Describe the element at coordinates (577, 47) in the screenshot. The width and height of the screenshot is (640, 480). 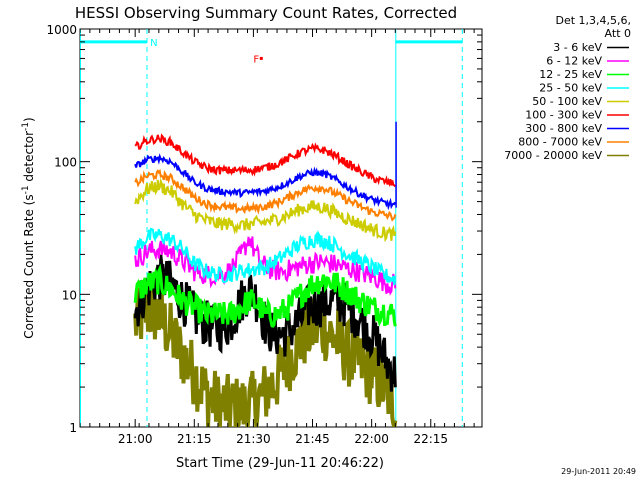
I see `legend-label-0: 3 - 6 keV` at that location.